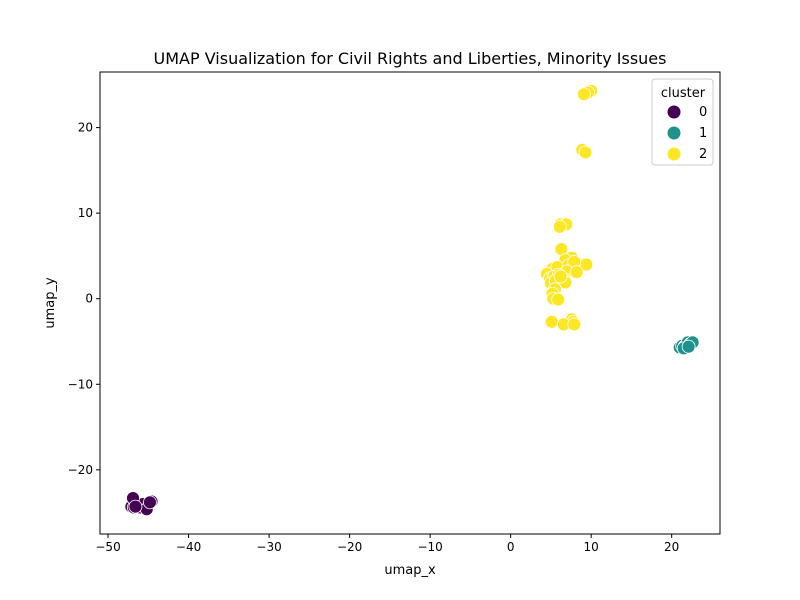  I want to click on x-tick-label: 0, so click(511, 547).